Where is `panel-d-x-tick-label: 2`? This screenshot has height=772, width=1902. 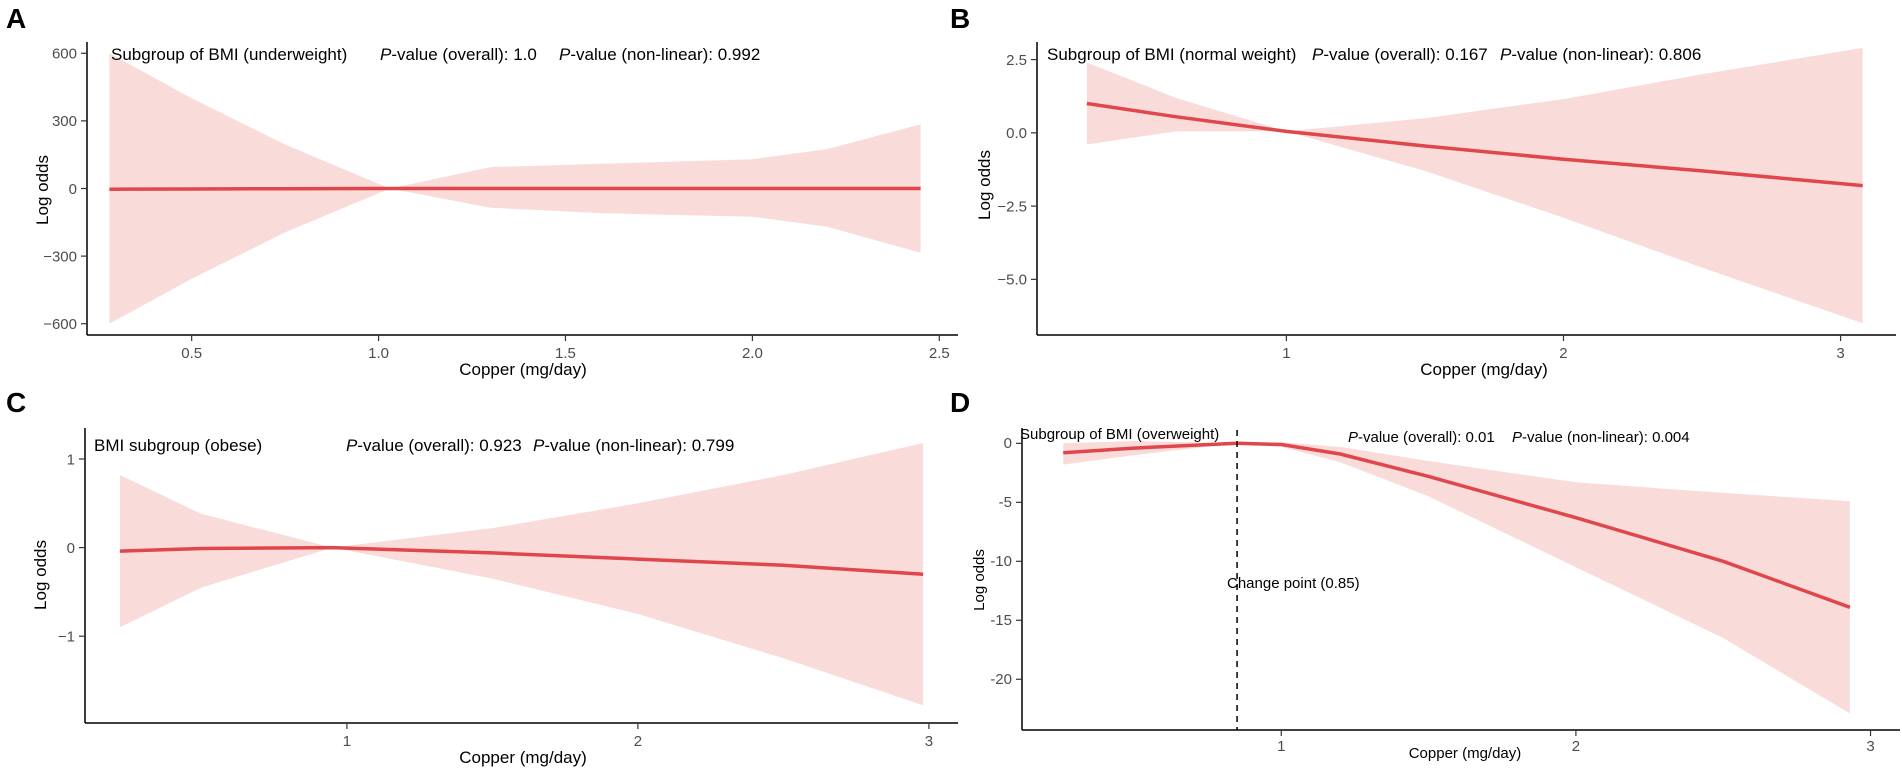
panel-d-x-tick-label: 2 is located at coordinates (1576, 746).